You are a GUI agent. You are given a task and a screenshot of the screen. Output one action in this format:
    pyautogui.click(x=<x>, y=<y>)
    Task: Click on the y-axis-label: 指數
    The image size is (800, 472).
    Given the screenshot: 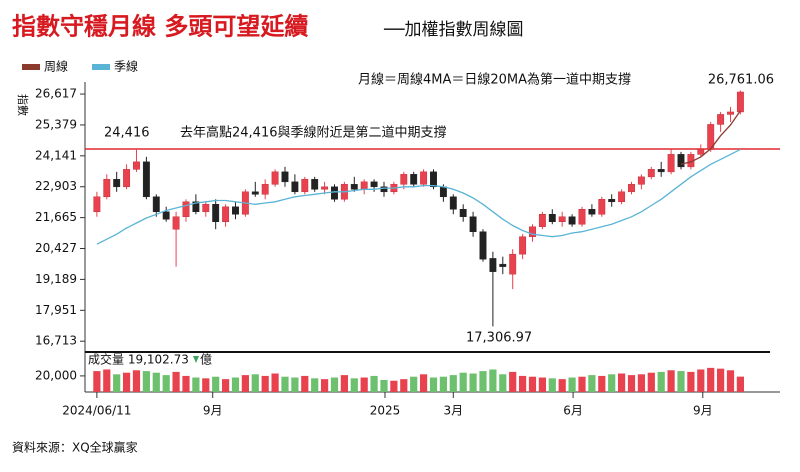 What is the action you would take?
    pyautogui.click(x=23, y=105)
    